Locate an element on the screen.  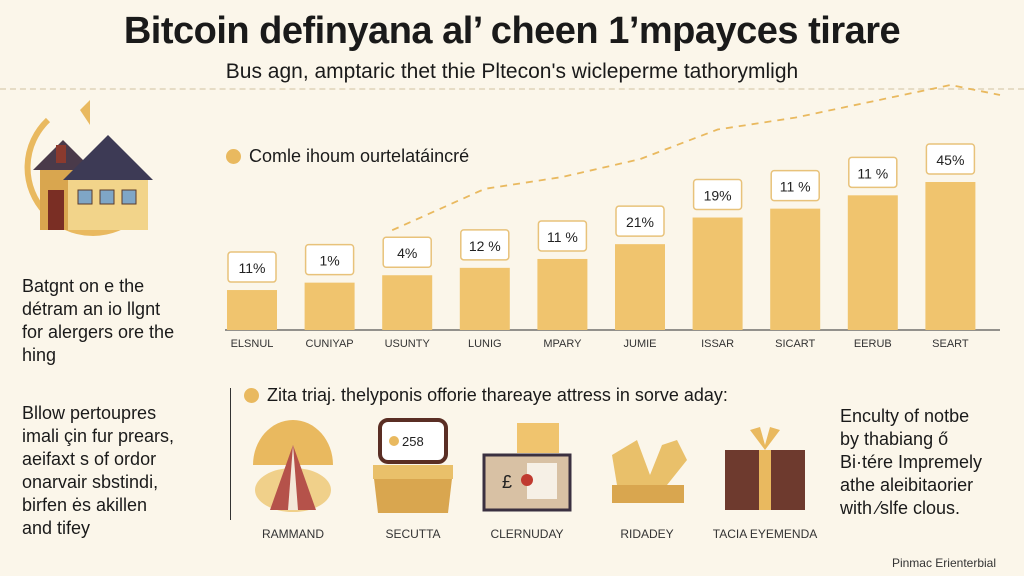
item-label: RIDADEY is located at coordinates (647, 534).